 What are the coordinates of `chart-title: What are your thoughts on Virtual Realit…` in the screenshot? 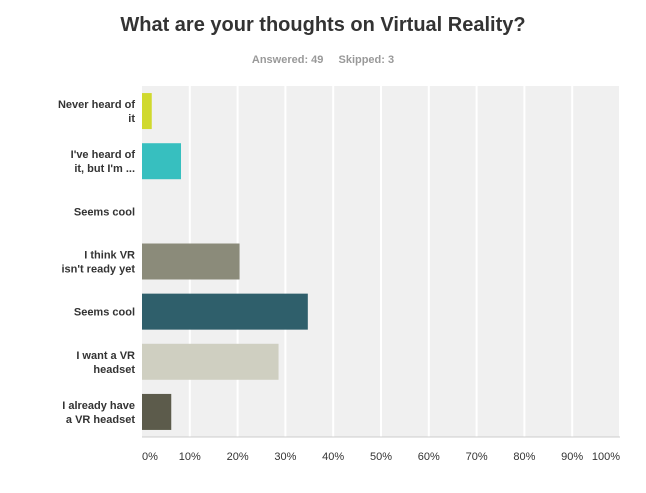 It's located at (323, 25).